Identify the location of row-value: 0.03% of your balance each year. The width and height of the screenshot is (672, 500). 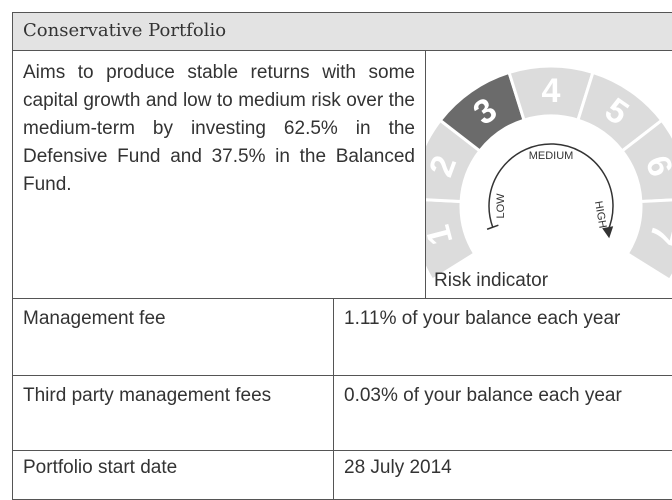
(502, 413).